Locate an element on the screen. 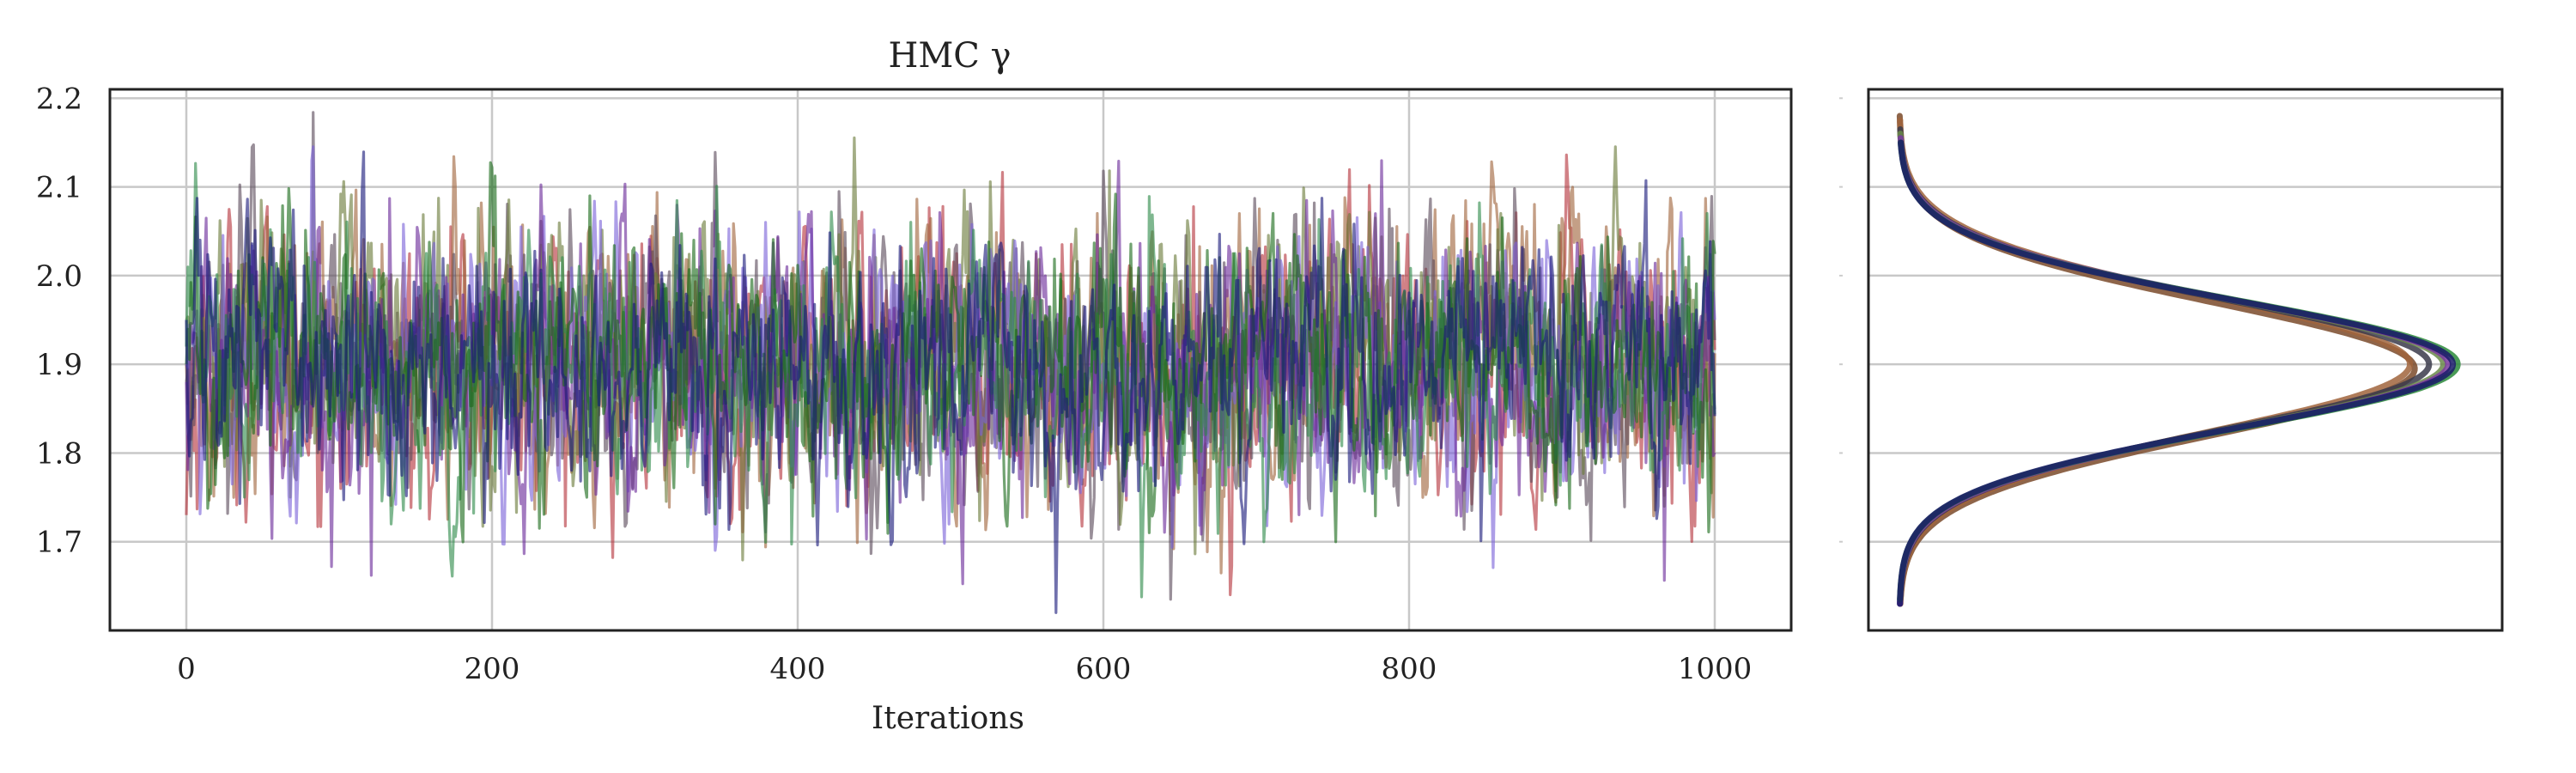 Image resolution: width=2576 pixels, height=773 pixels. y-tick-label: 2.2 is located at coordinates (59, 99).